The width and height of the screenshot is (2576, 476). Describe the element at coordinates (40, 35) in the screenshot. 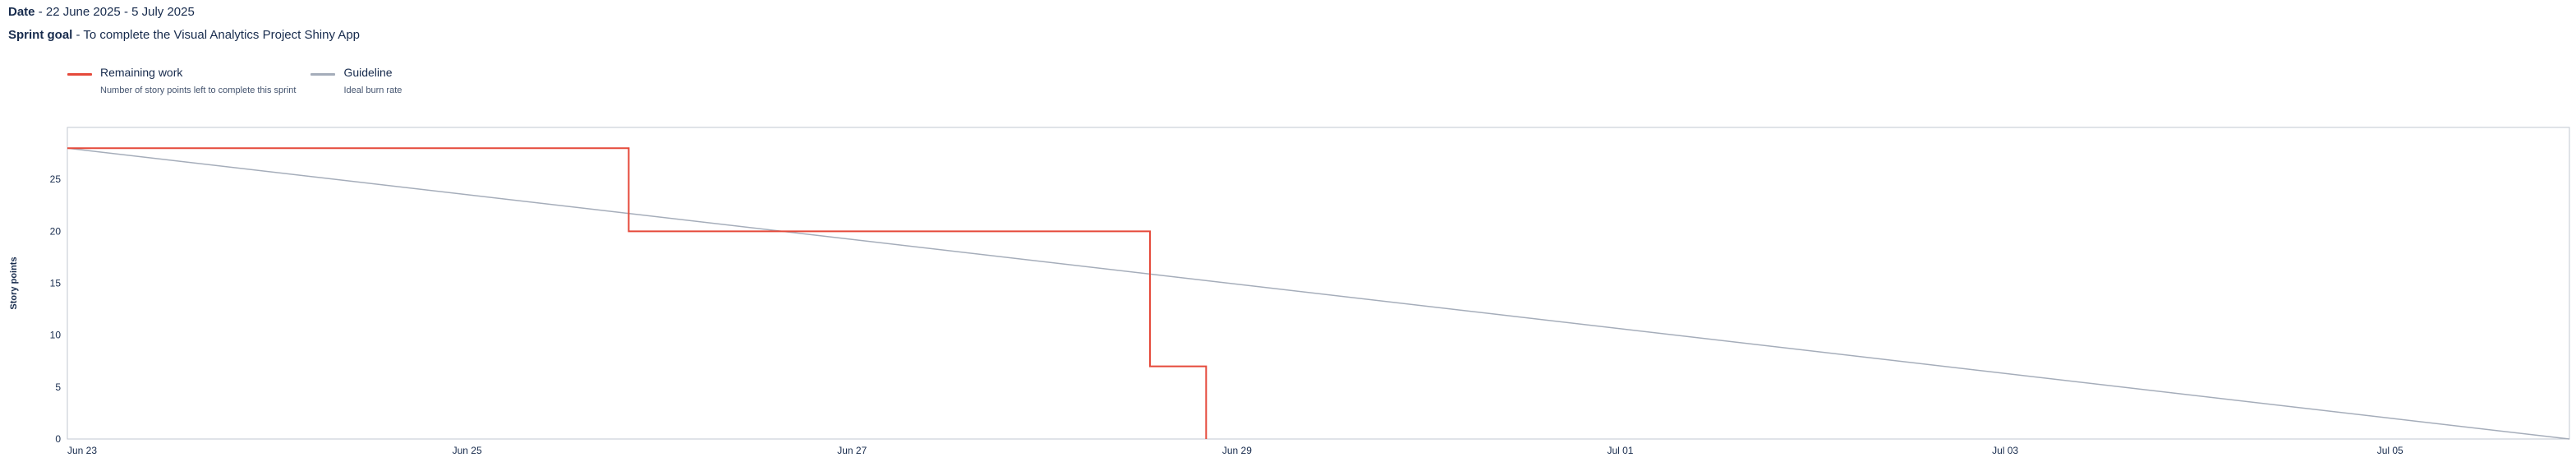

I see `sprint-goal-label: Sprint goal` at that location.